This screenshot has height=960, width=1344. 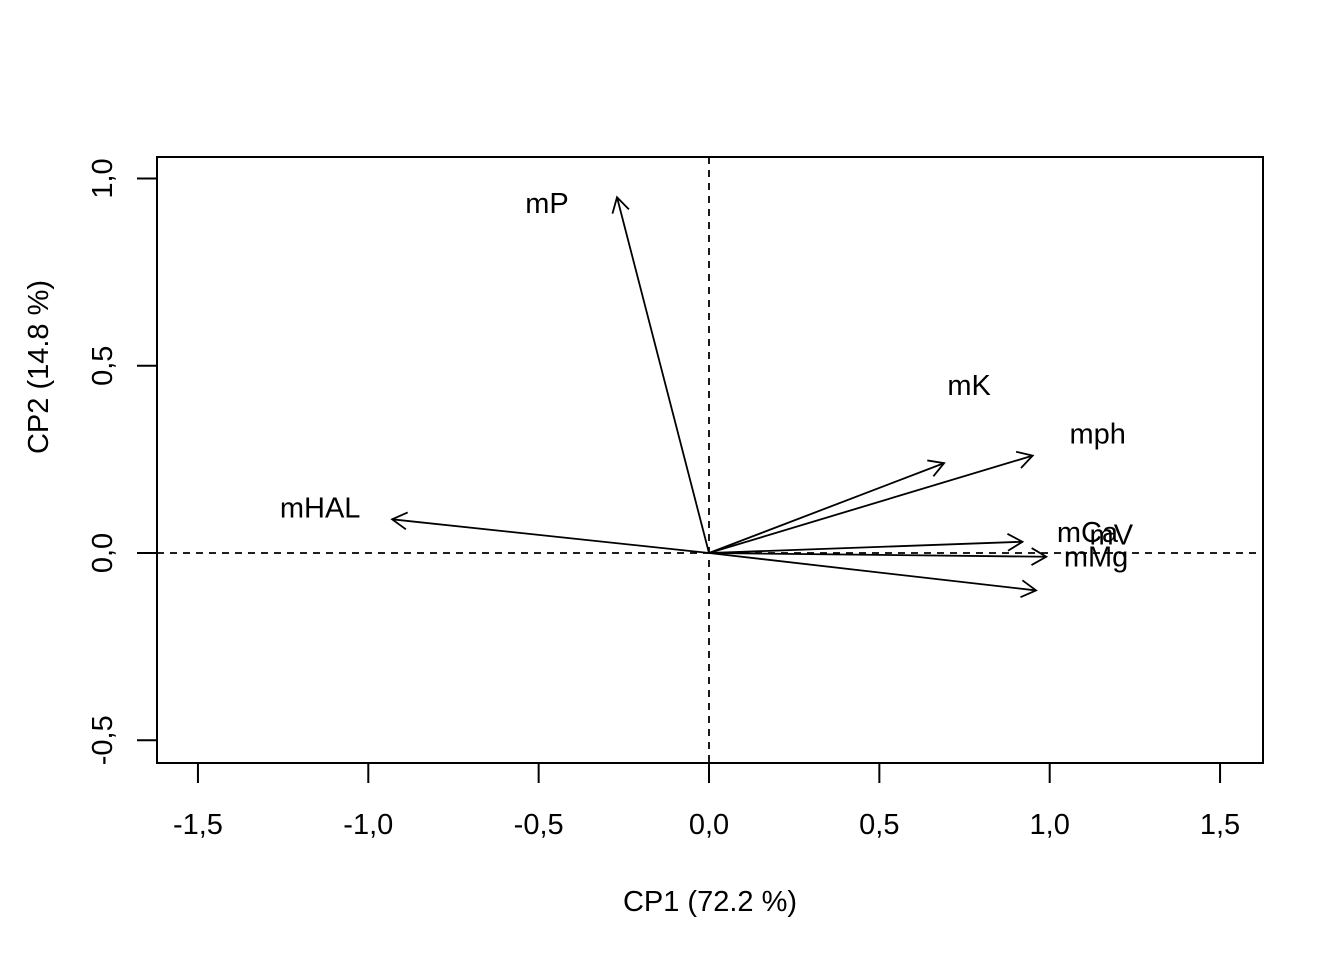 What do you see at coordinates (1220, 825) in the screenshot?
I see `x-tick-label: 1,5` at bounding box center [1220, 825].